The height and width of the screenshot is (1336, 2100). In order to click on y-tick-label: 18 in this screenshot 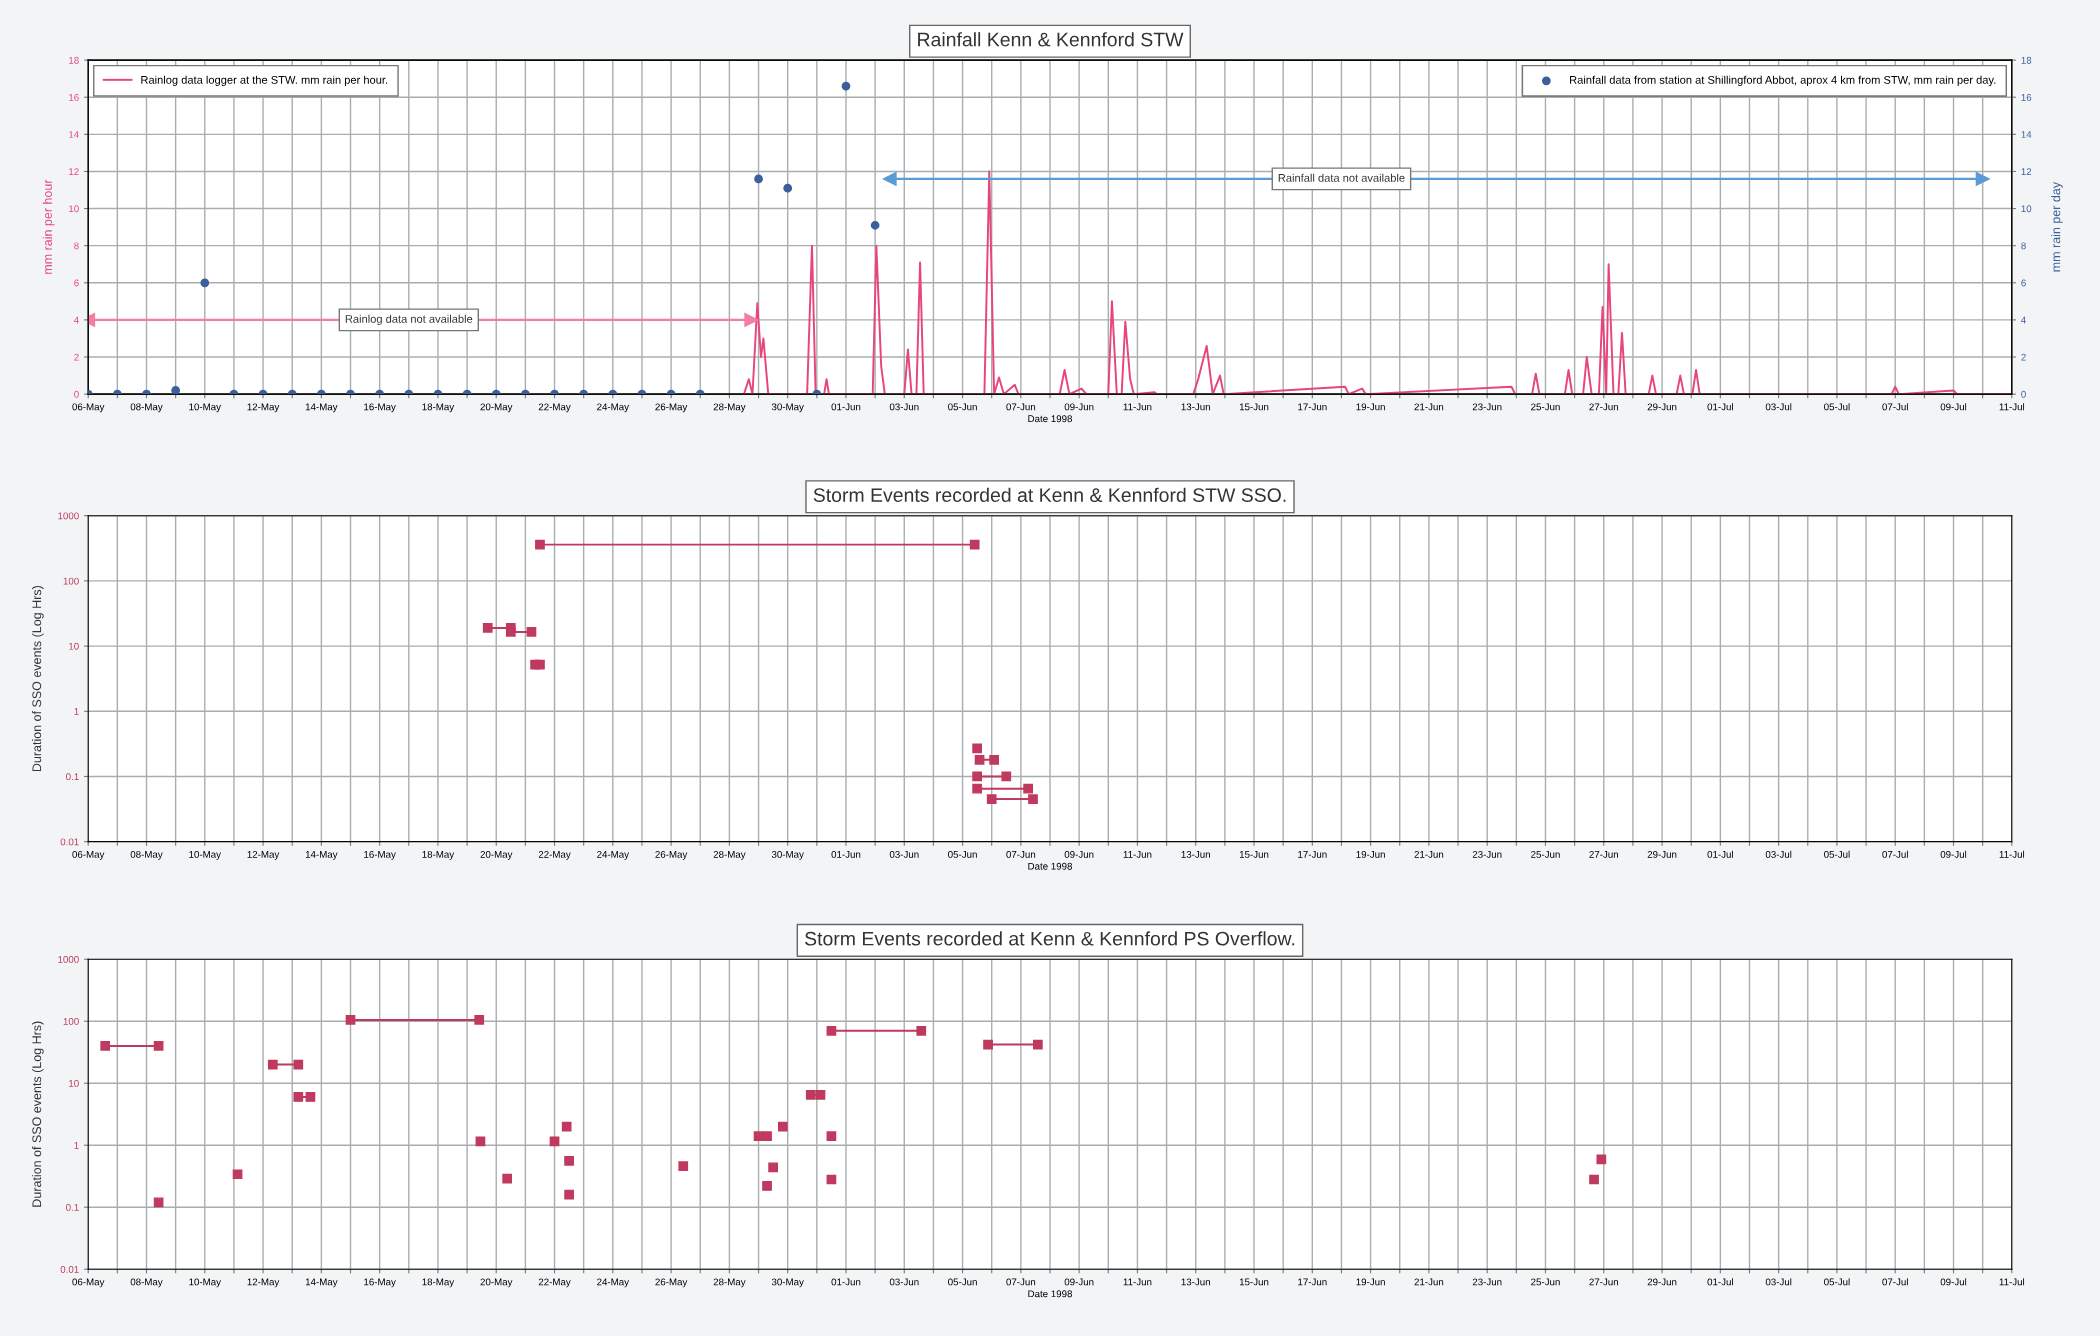, I will do `click(74, 60)`.